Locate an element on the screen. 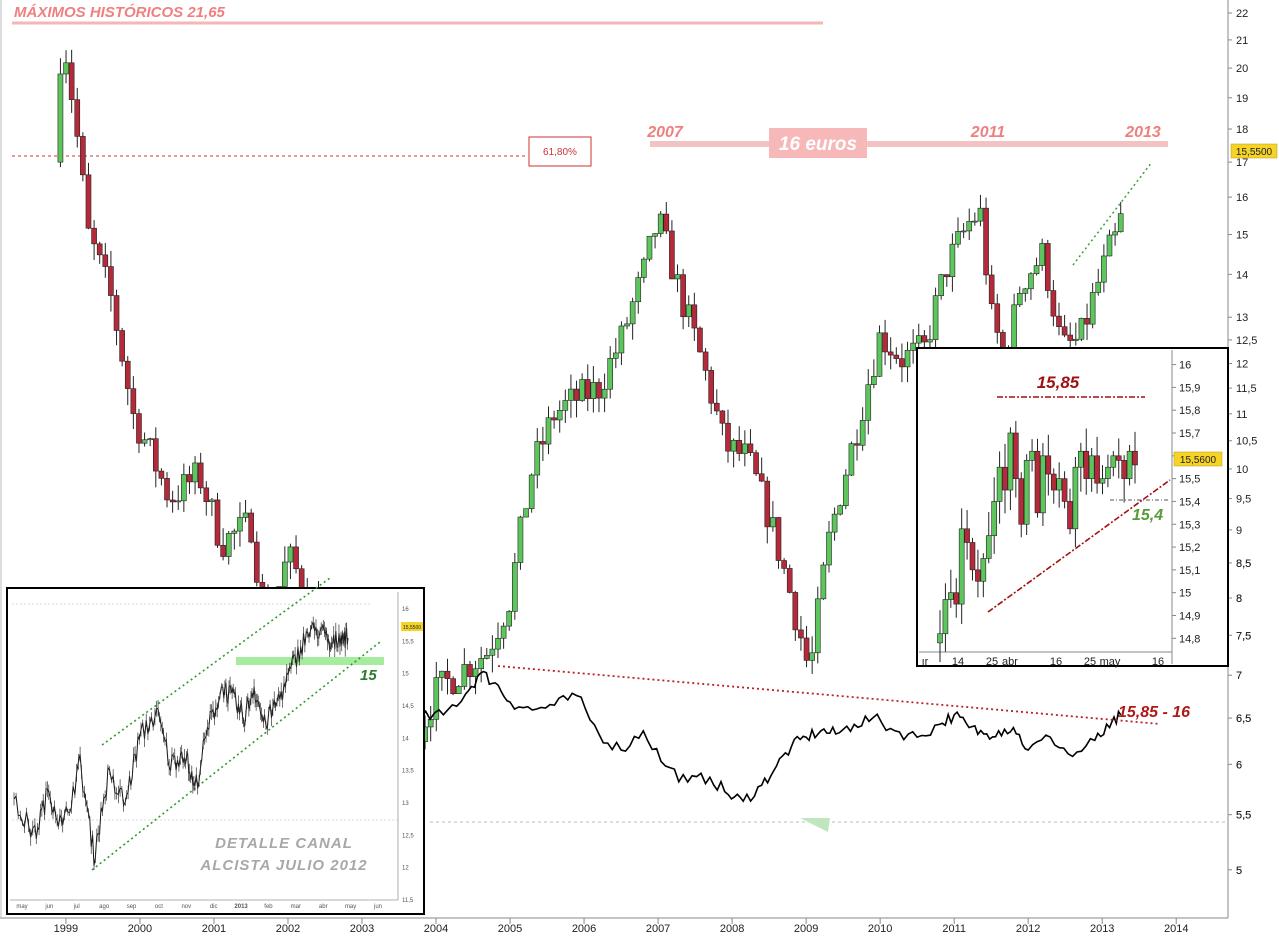  inset-channel-x-tick-label: oct is located at coordinates (159, 907).